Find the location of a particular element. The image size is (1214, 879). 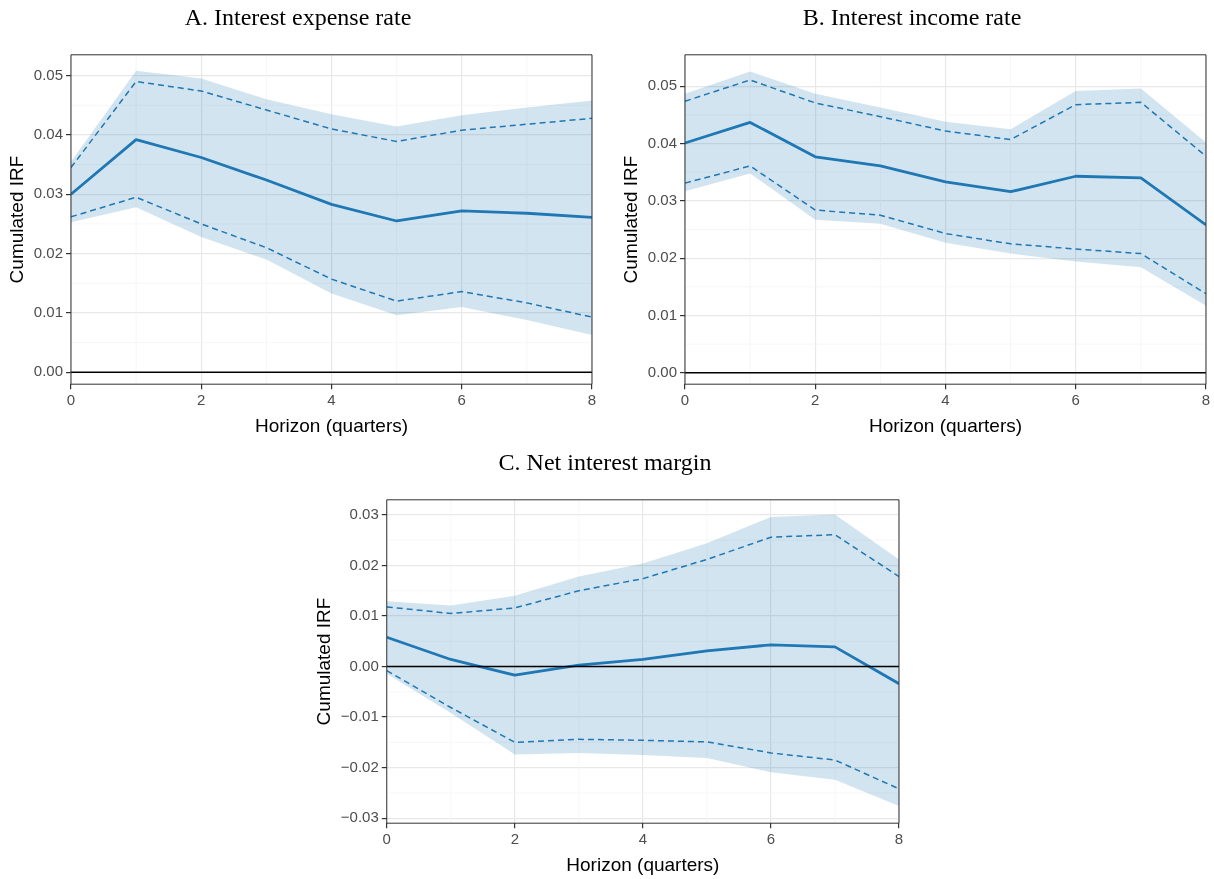

y-tick-label: −0.03 is located at coordinates (359, 817).